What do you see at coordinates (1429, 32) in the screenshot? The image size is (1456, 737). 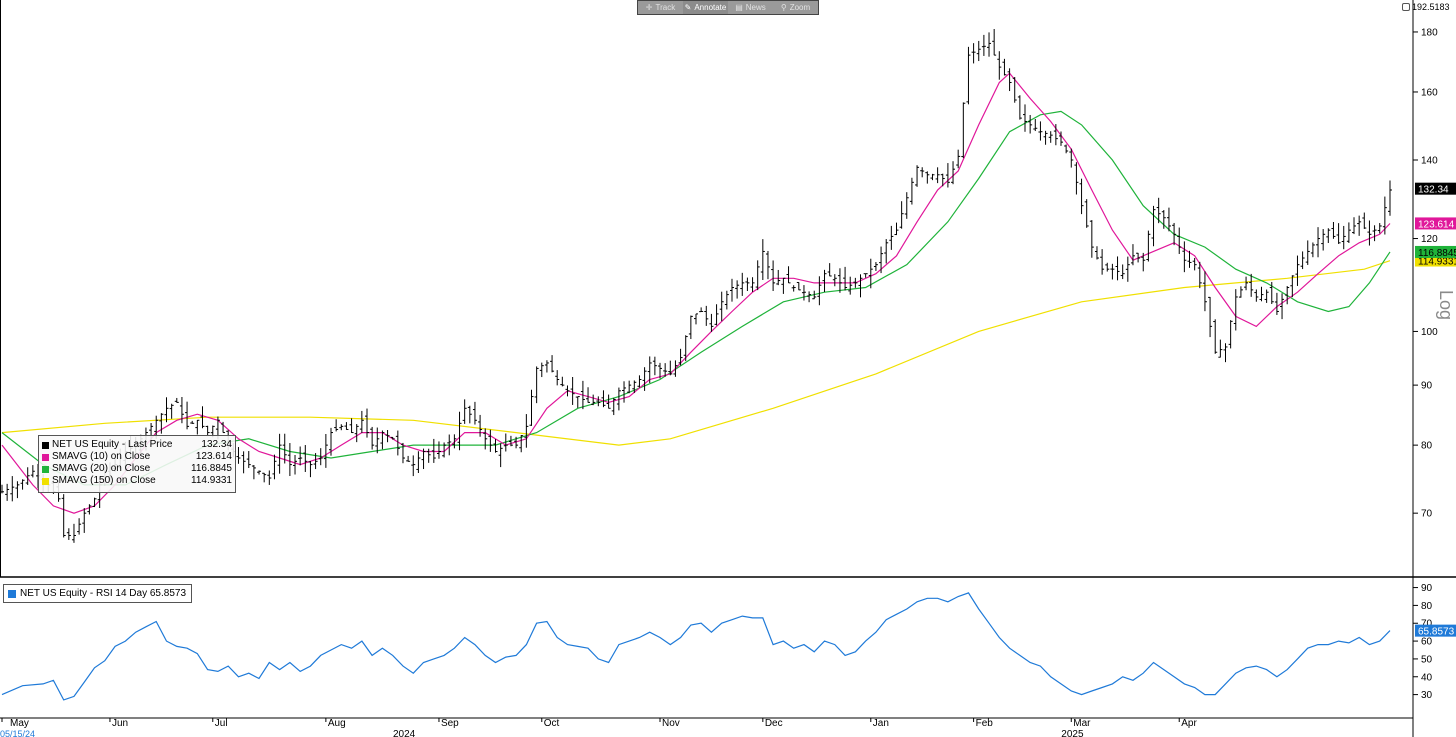 I see `price-tick-label: 180` at bounding box center [1429, 32].